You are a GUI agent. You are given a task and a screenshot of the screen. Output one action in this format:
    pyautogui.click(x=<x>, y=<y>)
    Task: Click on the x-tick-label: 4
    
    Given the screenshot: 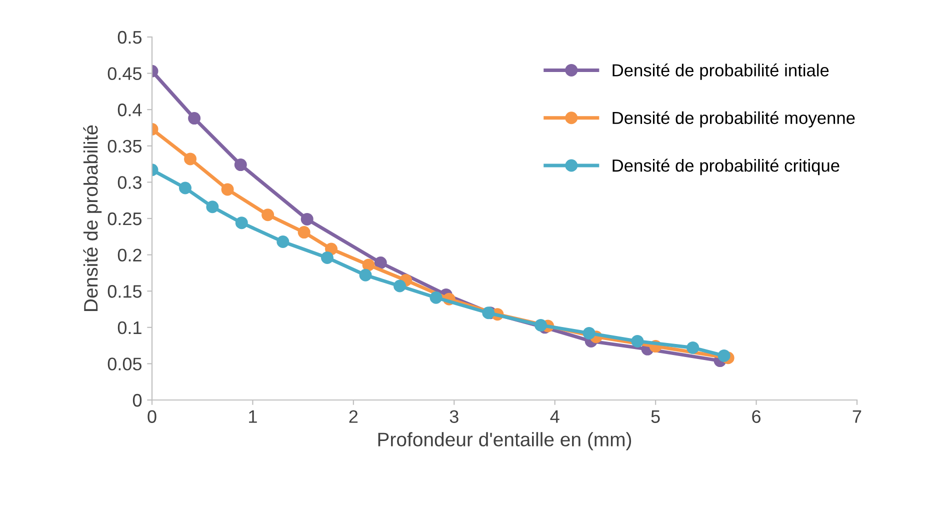 What is the action you would take?
    pyautogui.click(x=555, y=416)
    